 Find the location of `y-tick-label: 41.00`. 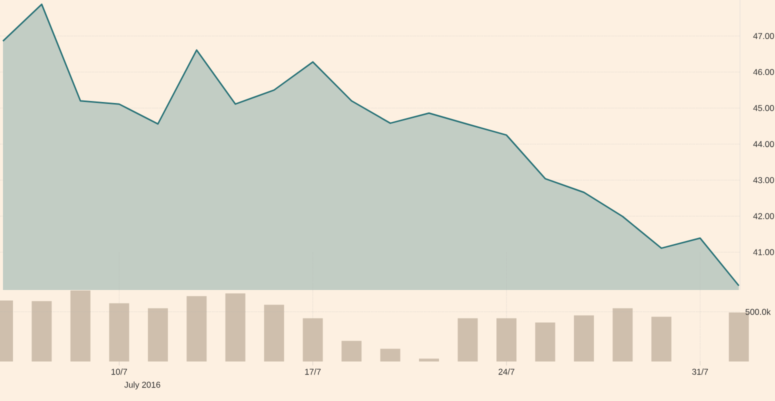

y-tick-label: 41.00 is located at coordinates (763, 252).